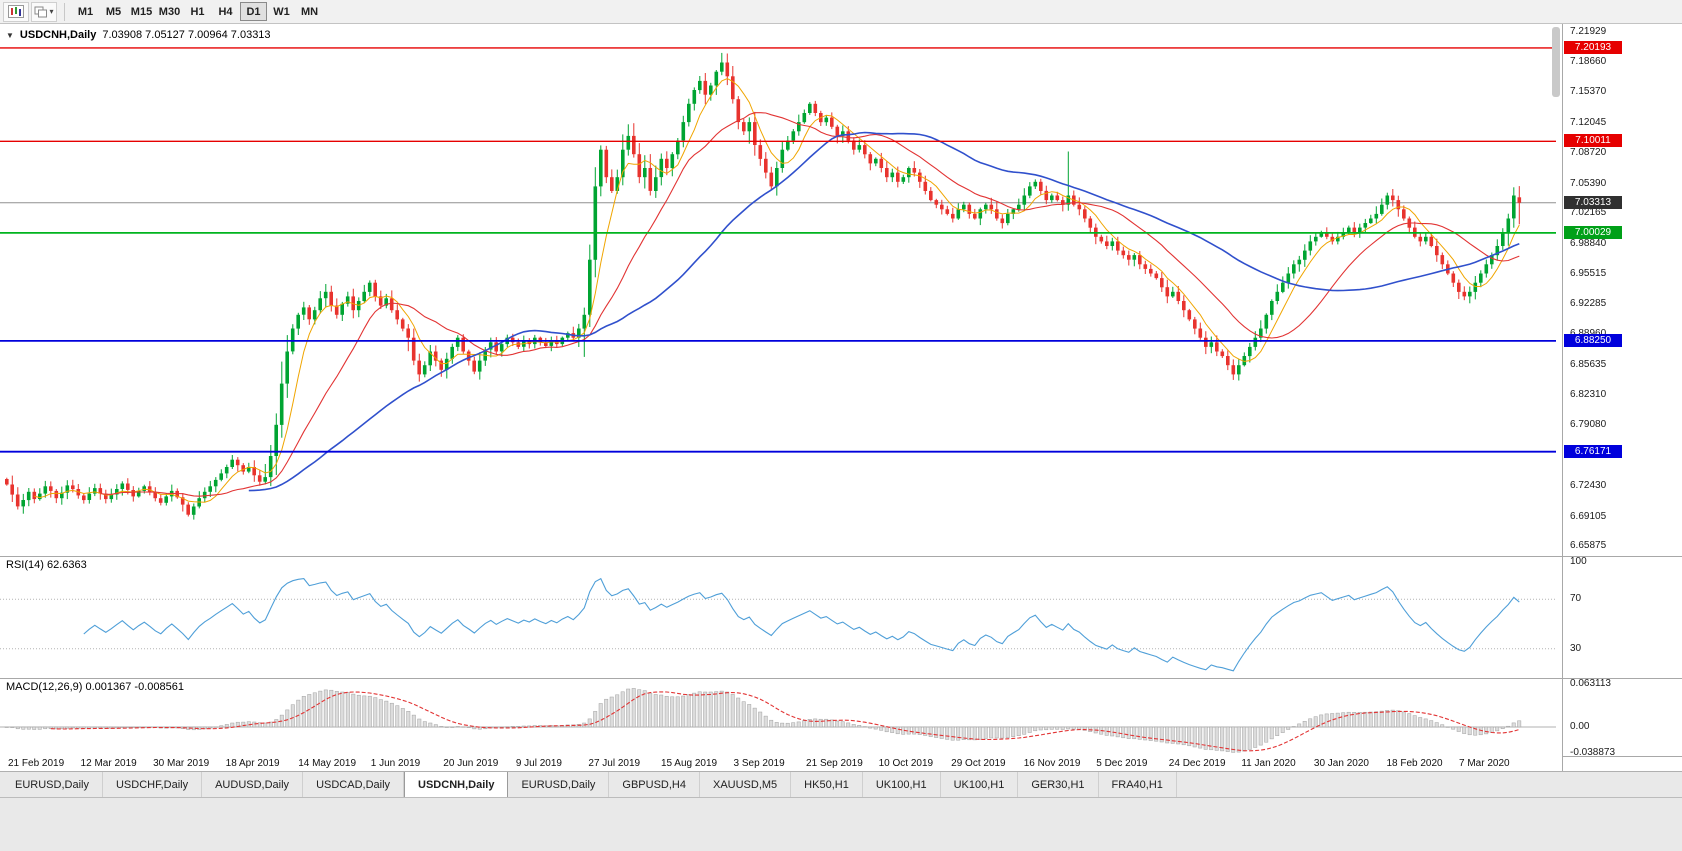 The width and height of the screenshot is (1682, 851). I want to click on panel-divider-rsi, so click(841, 556).